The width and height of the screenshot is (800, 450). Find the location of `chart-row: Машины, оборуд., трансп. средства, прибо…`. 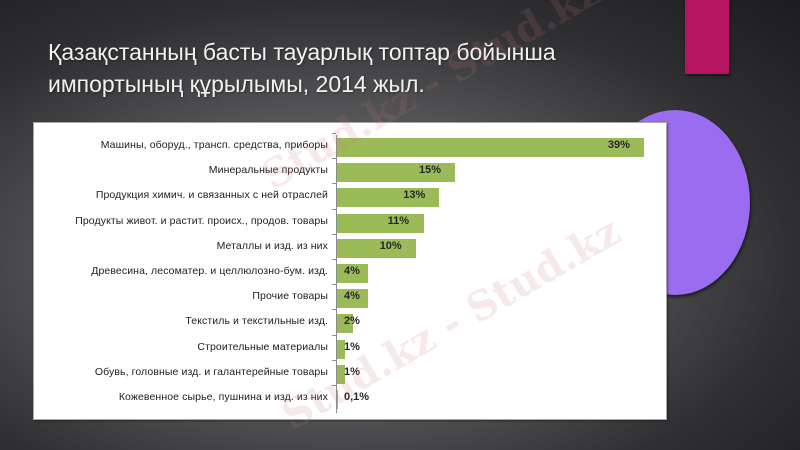

chart-row: Машины, оборуд., трансп. средства, прибо… is located at coordinates (350, 146).